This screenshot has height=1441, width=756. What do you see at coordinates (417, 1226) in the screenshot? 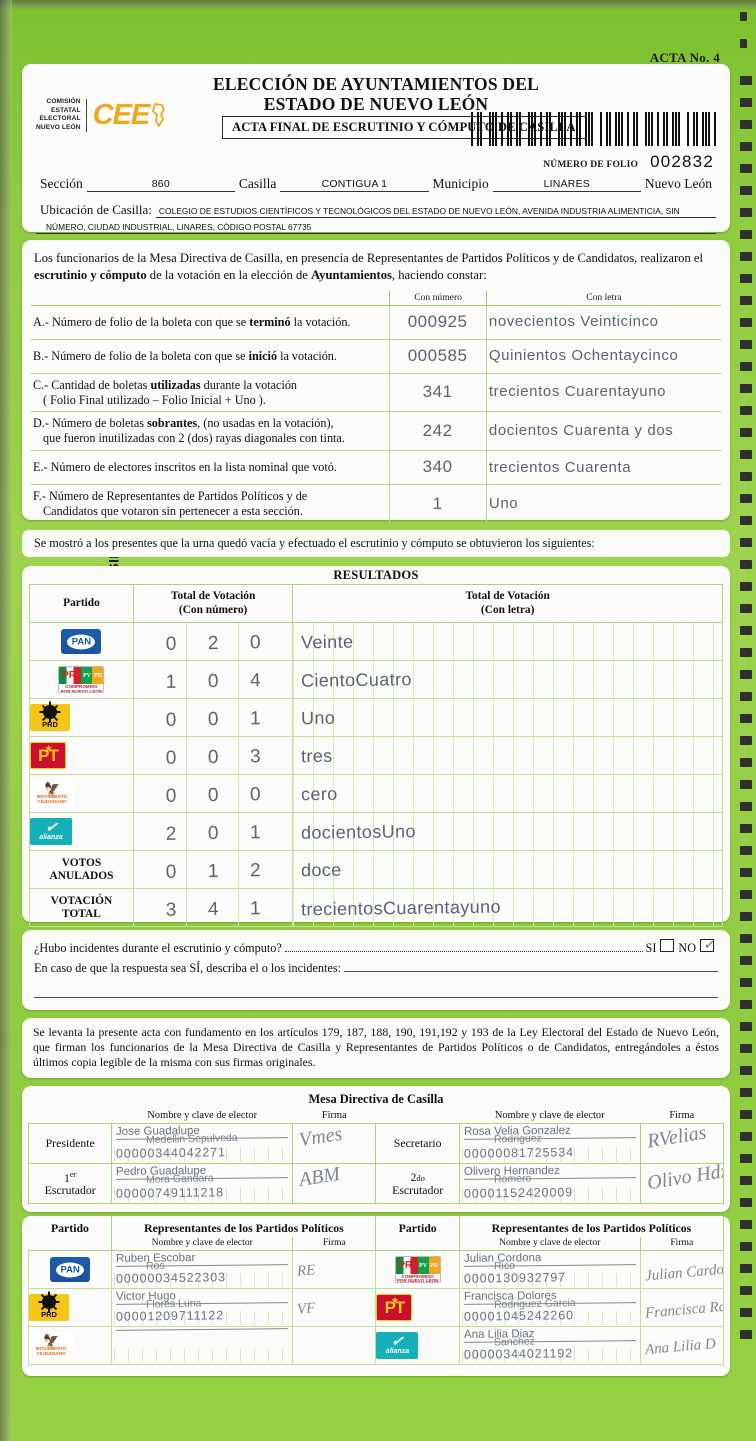
I see `rep-col-partido-right: Partido` at bounding box center [417, 1226].